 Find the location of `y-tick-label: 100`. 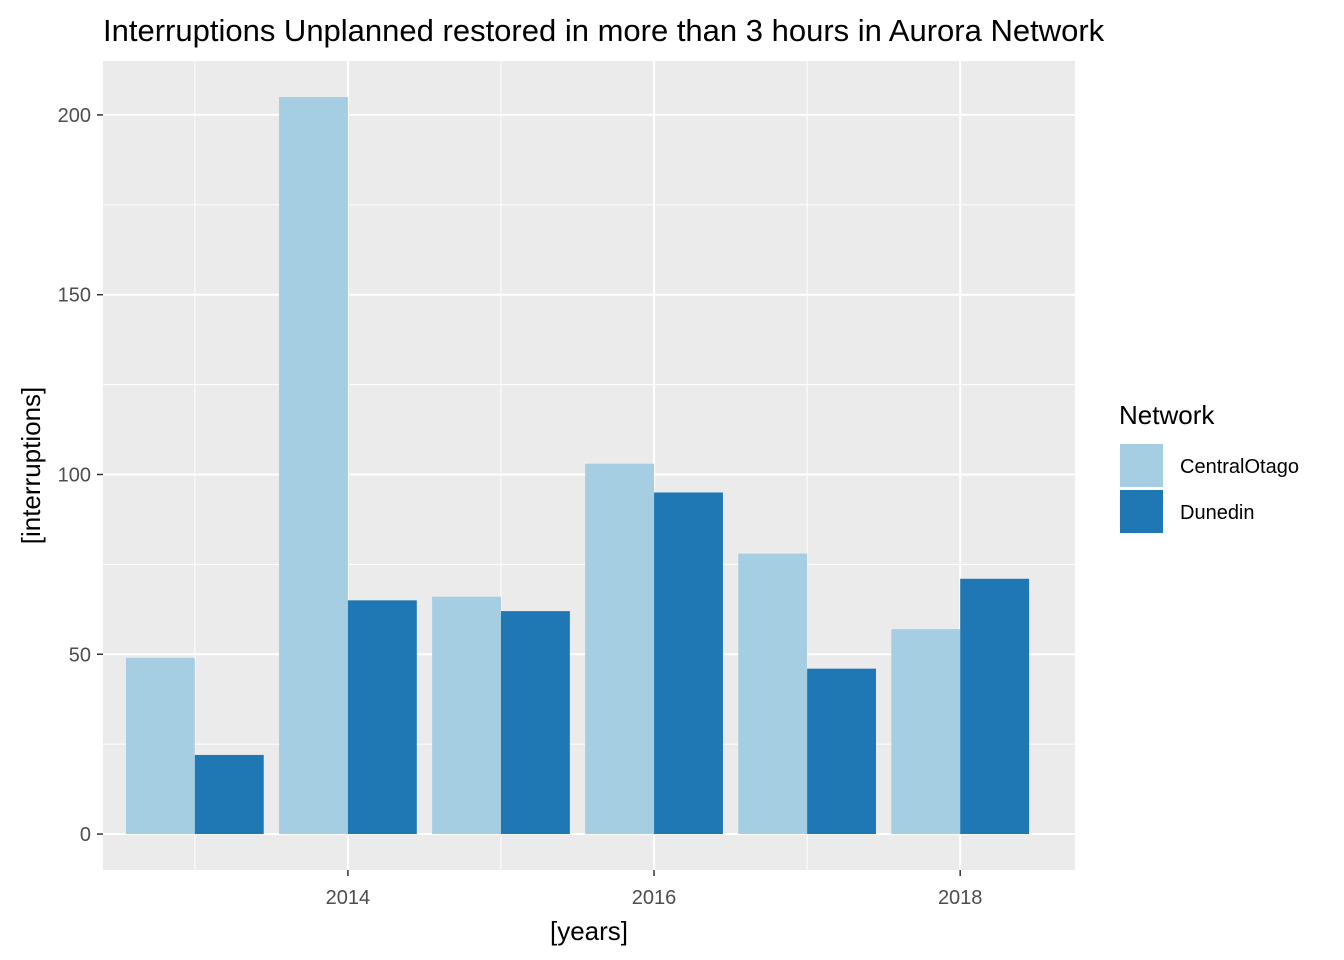

y-tick-label: 100 is located at coordinates (74, 475).